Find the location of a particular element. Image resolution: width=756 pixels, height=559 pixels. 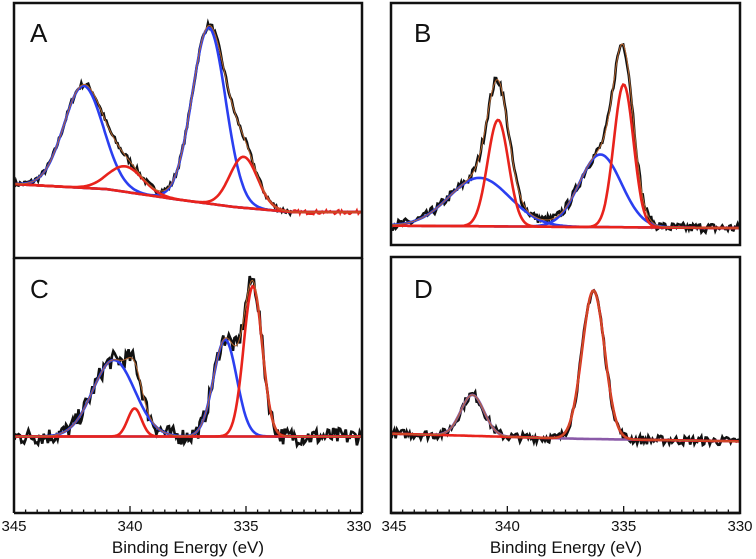

panel-label-b: B is located at coordinates (422, 33).